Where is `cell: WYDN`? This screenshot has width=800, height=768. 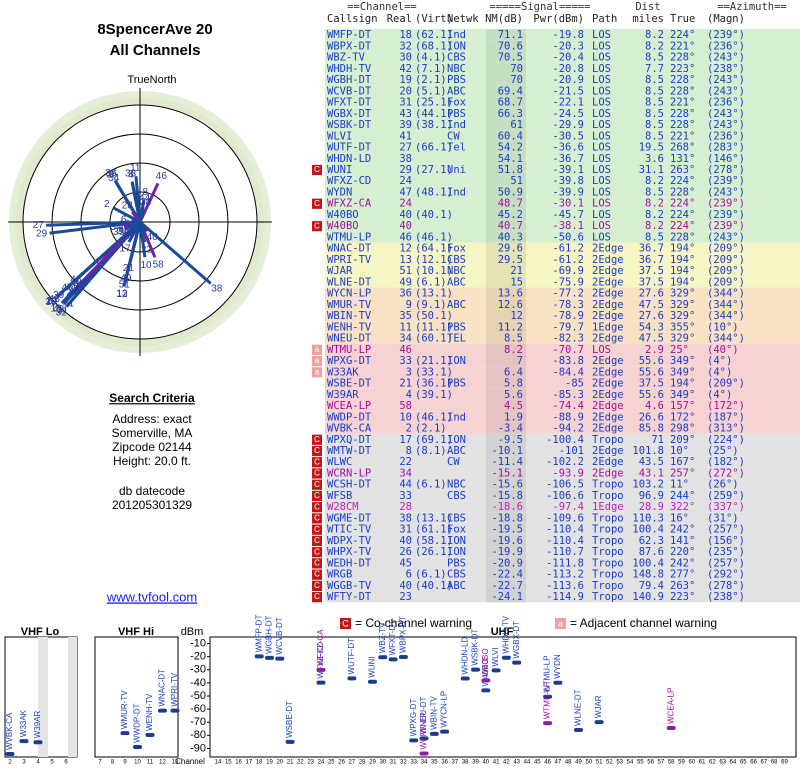 cell: WYDN is located at coordinates (339, 192).